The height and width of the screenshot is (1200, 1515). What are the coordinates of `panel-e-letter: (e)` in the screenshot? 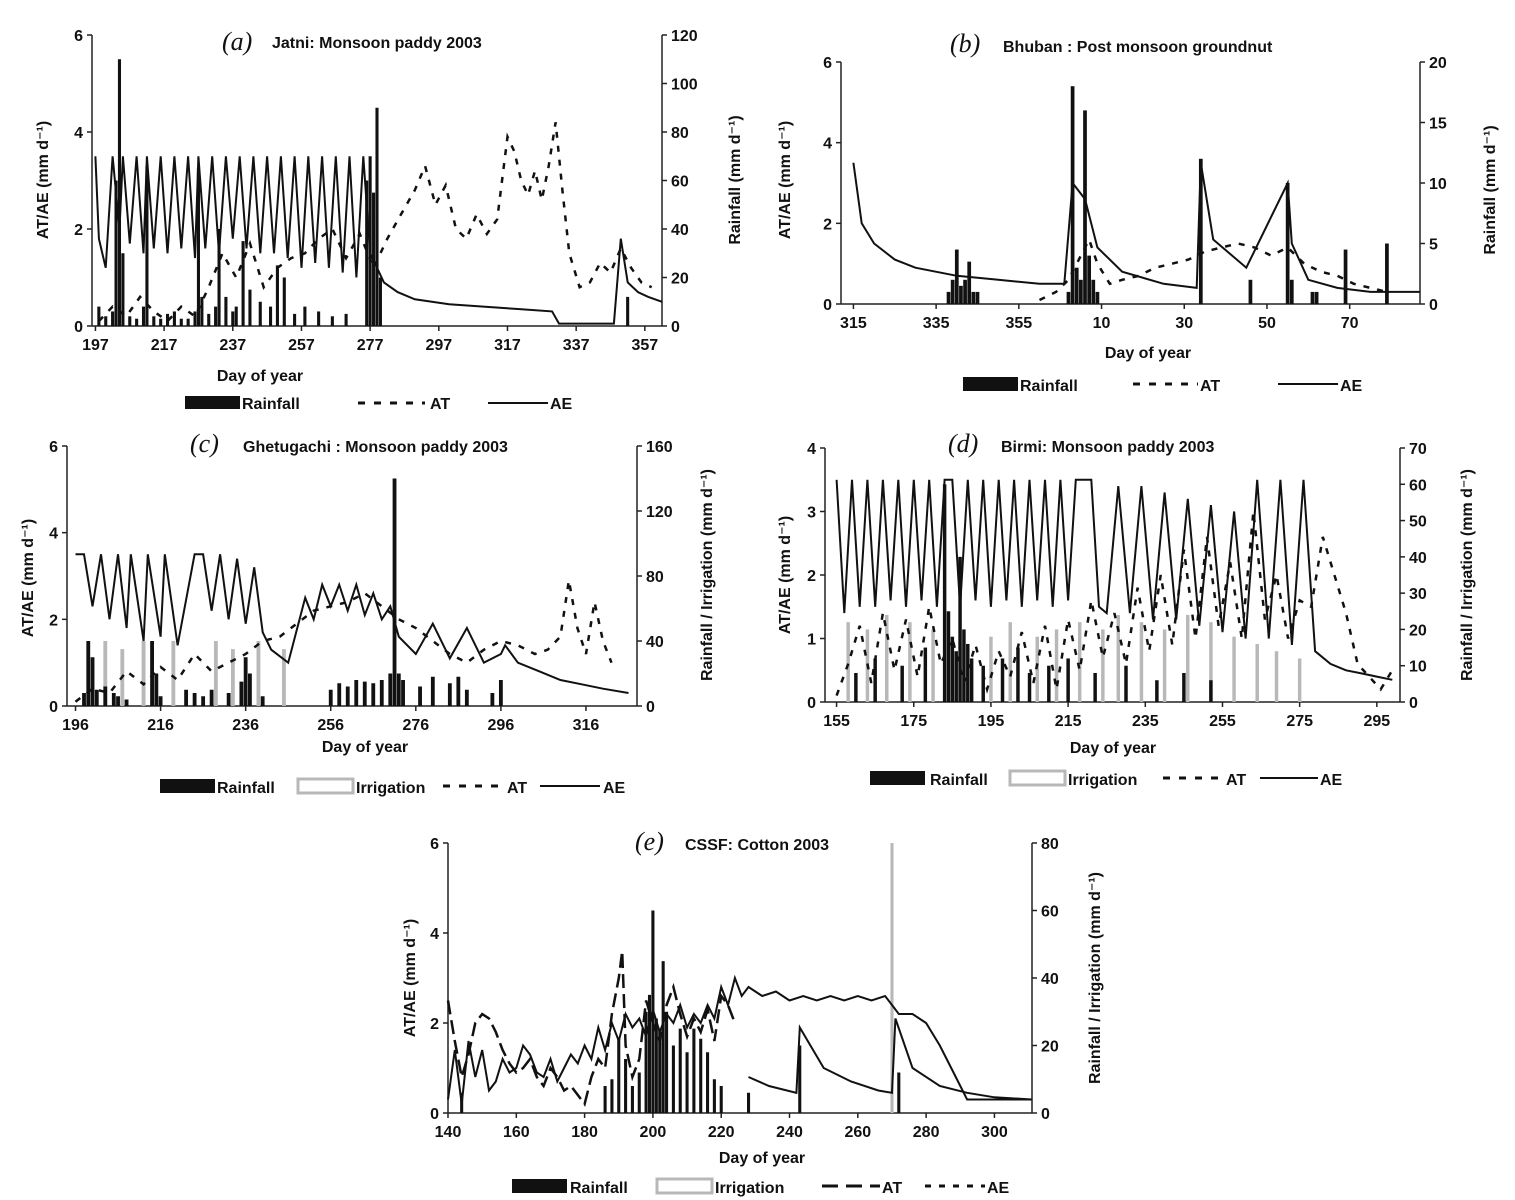 It's located at (649, 841).